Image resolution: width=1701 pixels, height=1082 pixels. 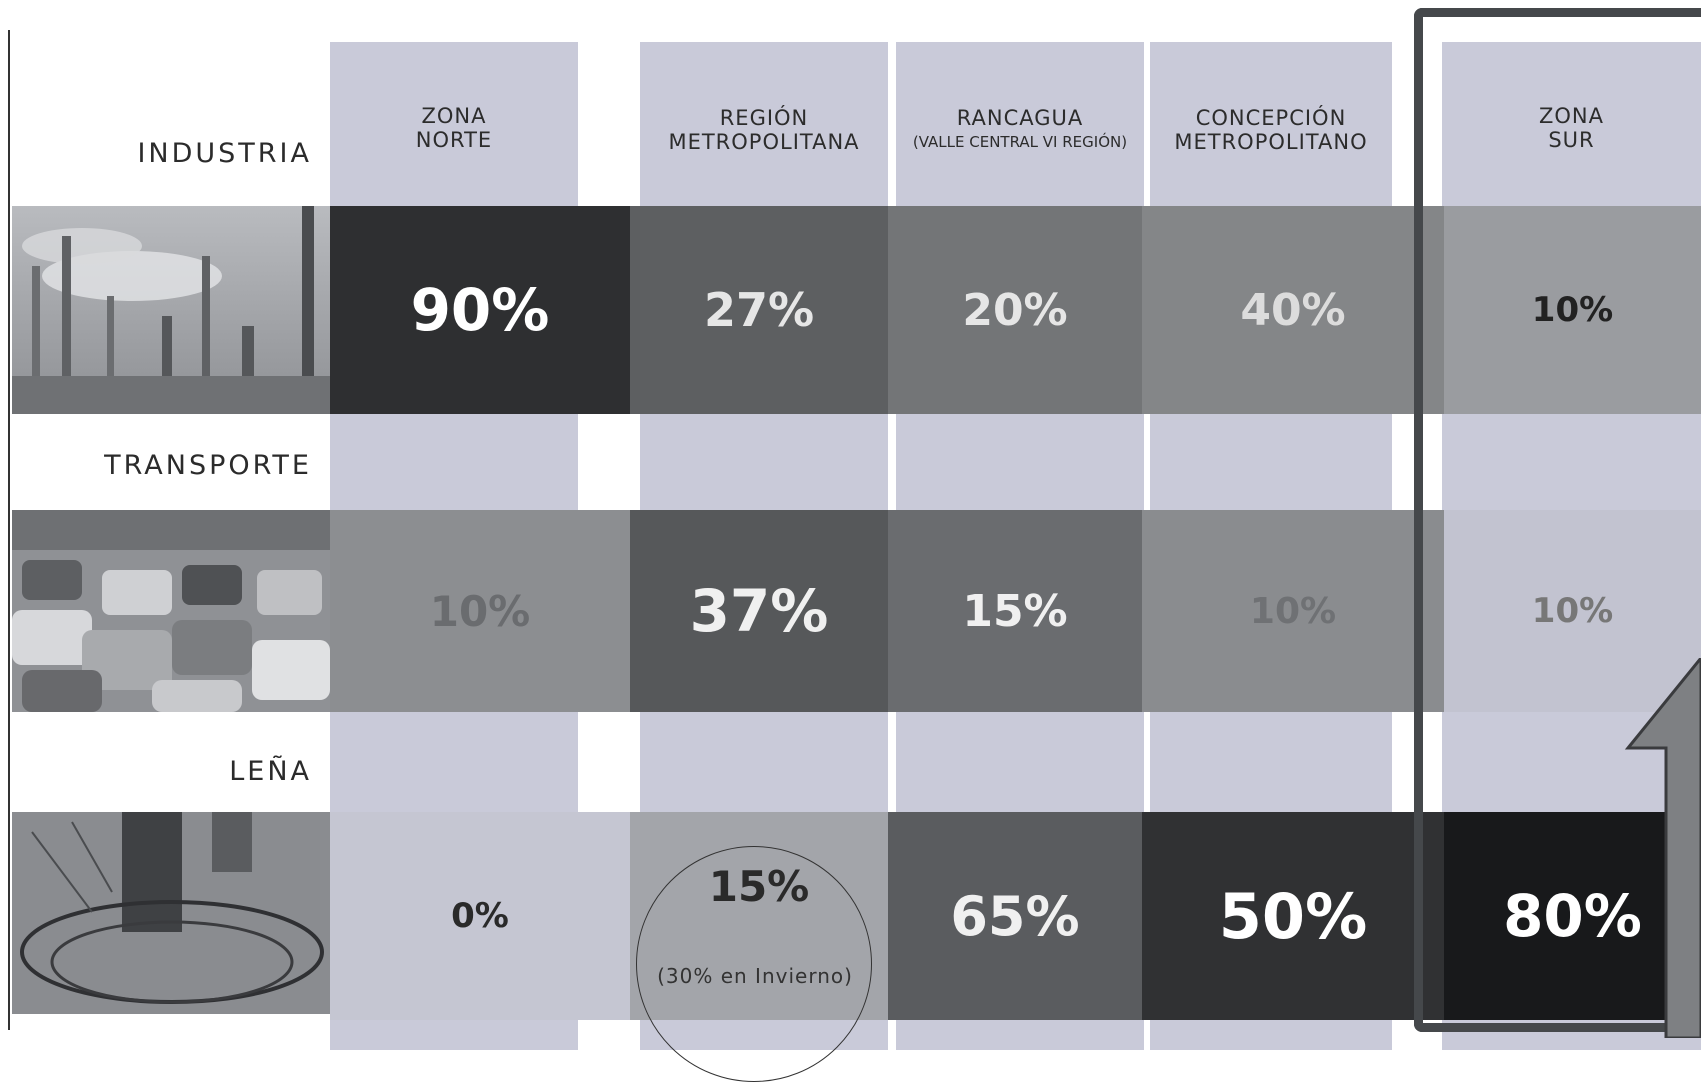 I want to click on row-label-area-industria: INDUSTRIA, so click(x=161, y=154).